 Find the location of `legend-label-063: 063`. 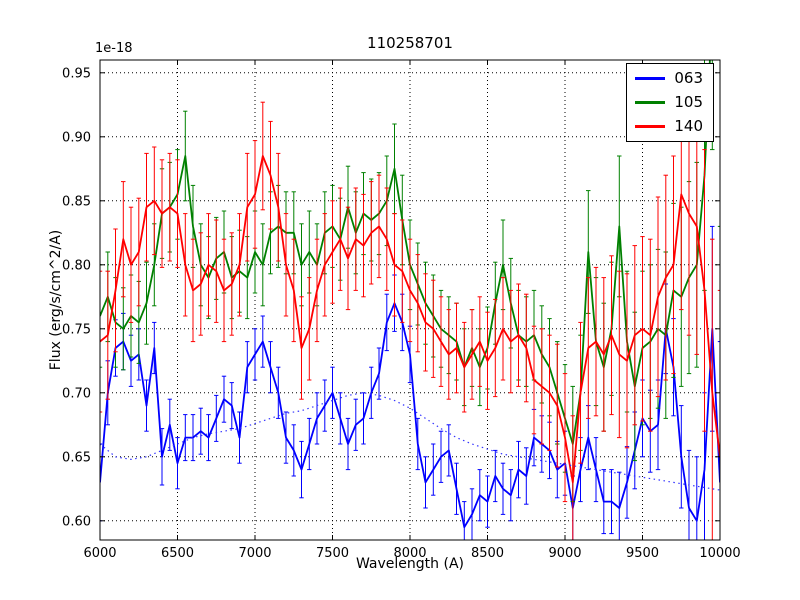

legend-label-063: 063 is located at coordinates (688, 78).